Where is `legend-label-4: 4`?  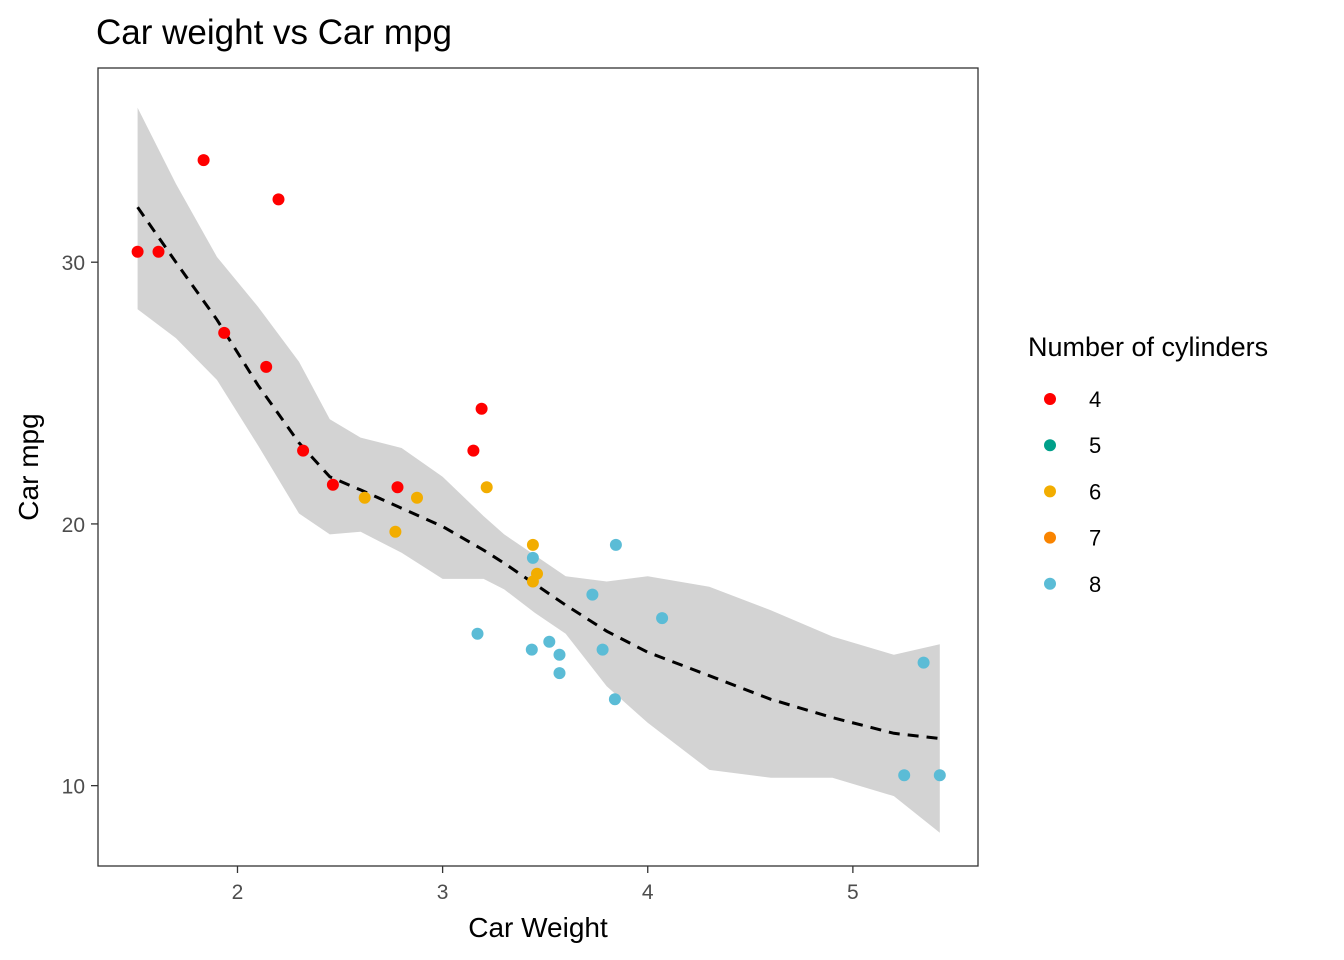
legend-label-4: 4 is located at coordinates (1095, 399).